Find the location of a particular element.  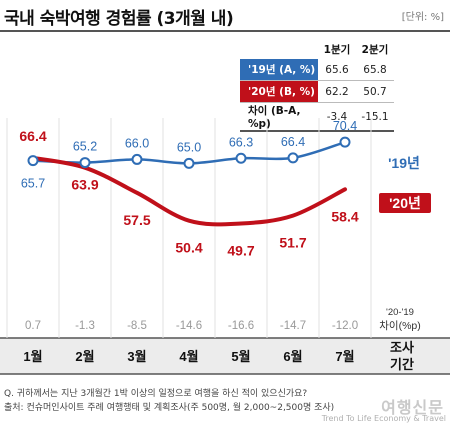

publisher-watermark-sub: Trend To Life Economy & Travel is located at coordinates (383, 418).